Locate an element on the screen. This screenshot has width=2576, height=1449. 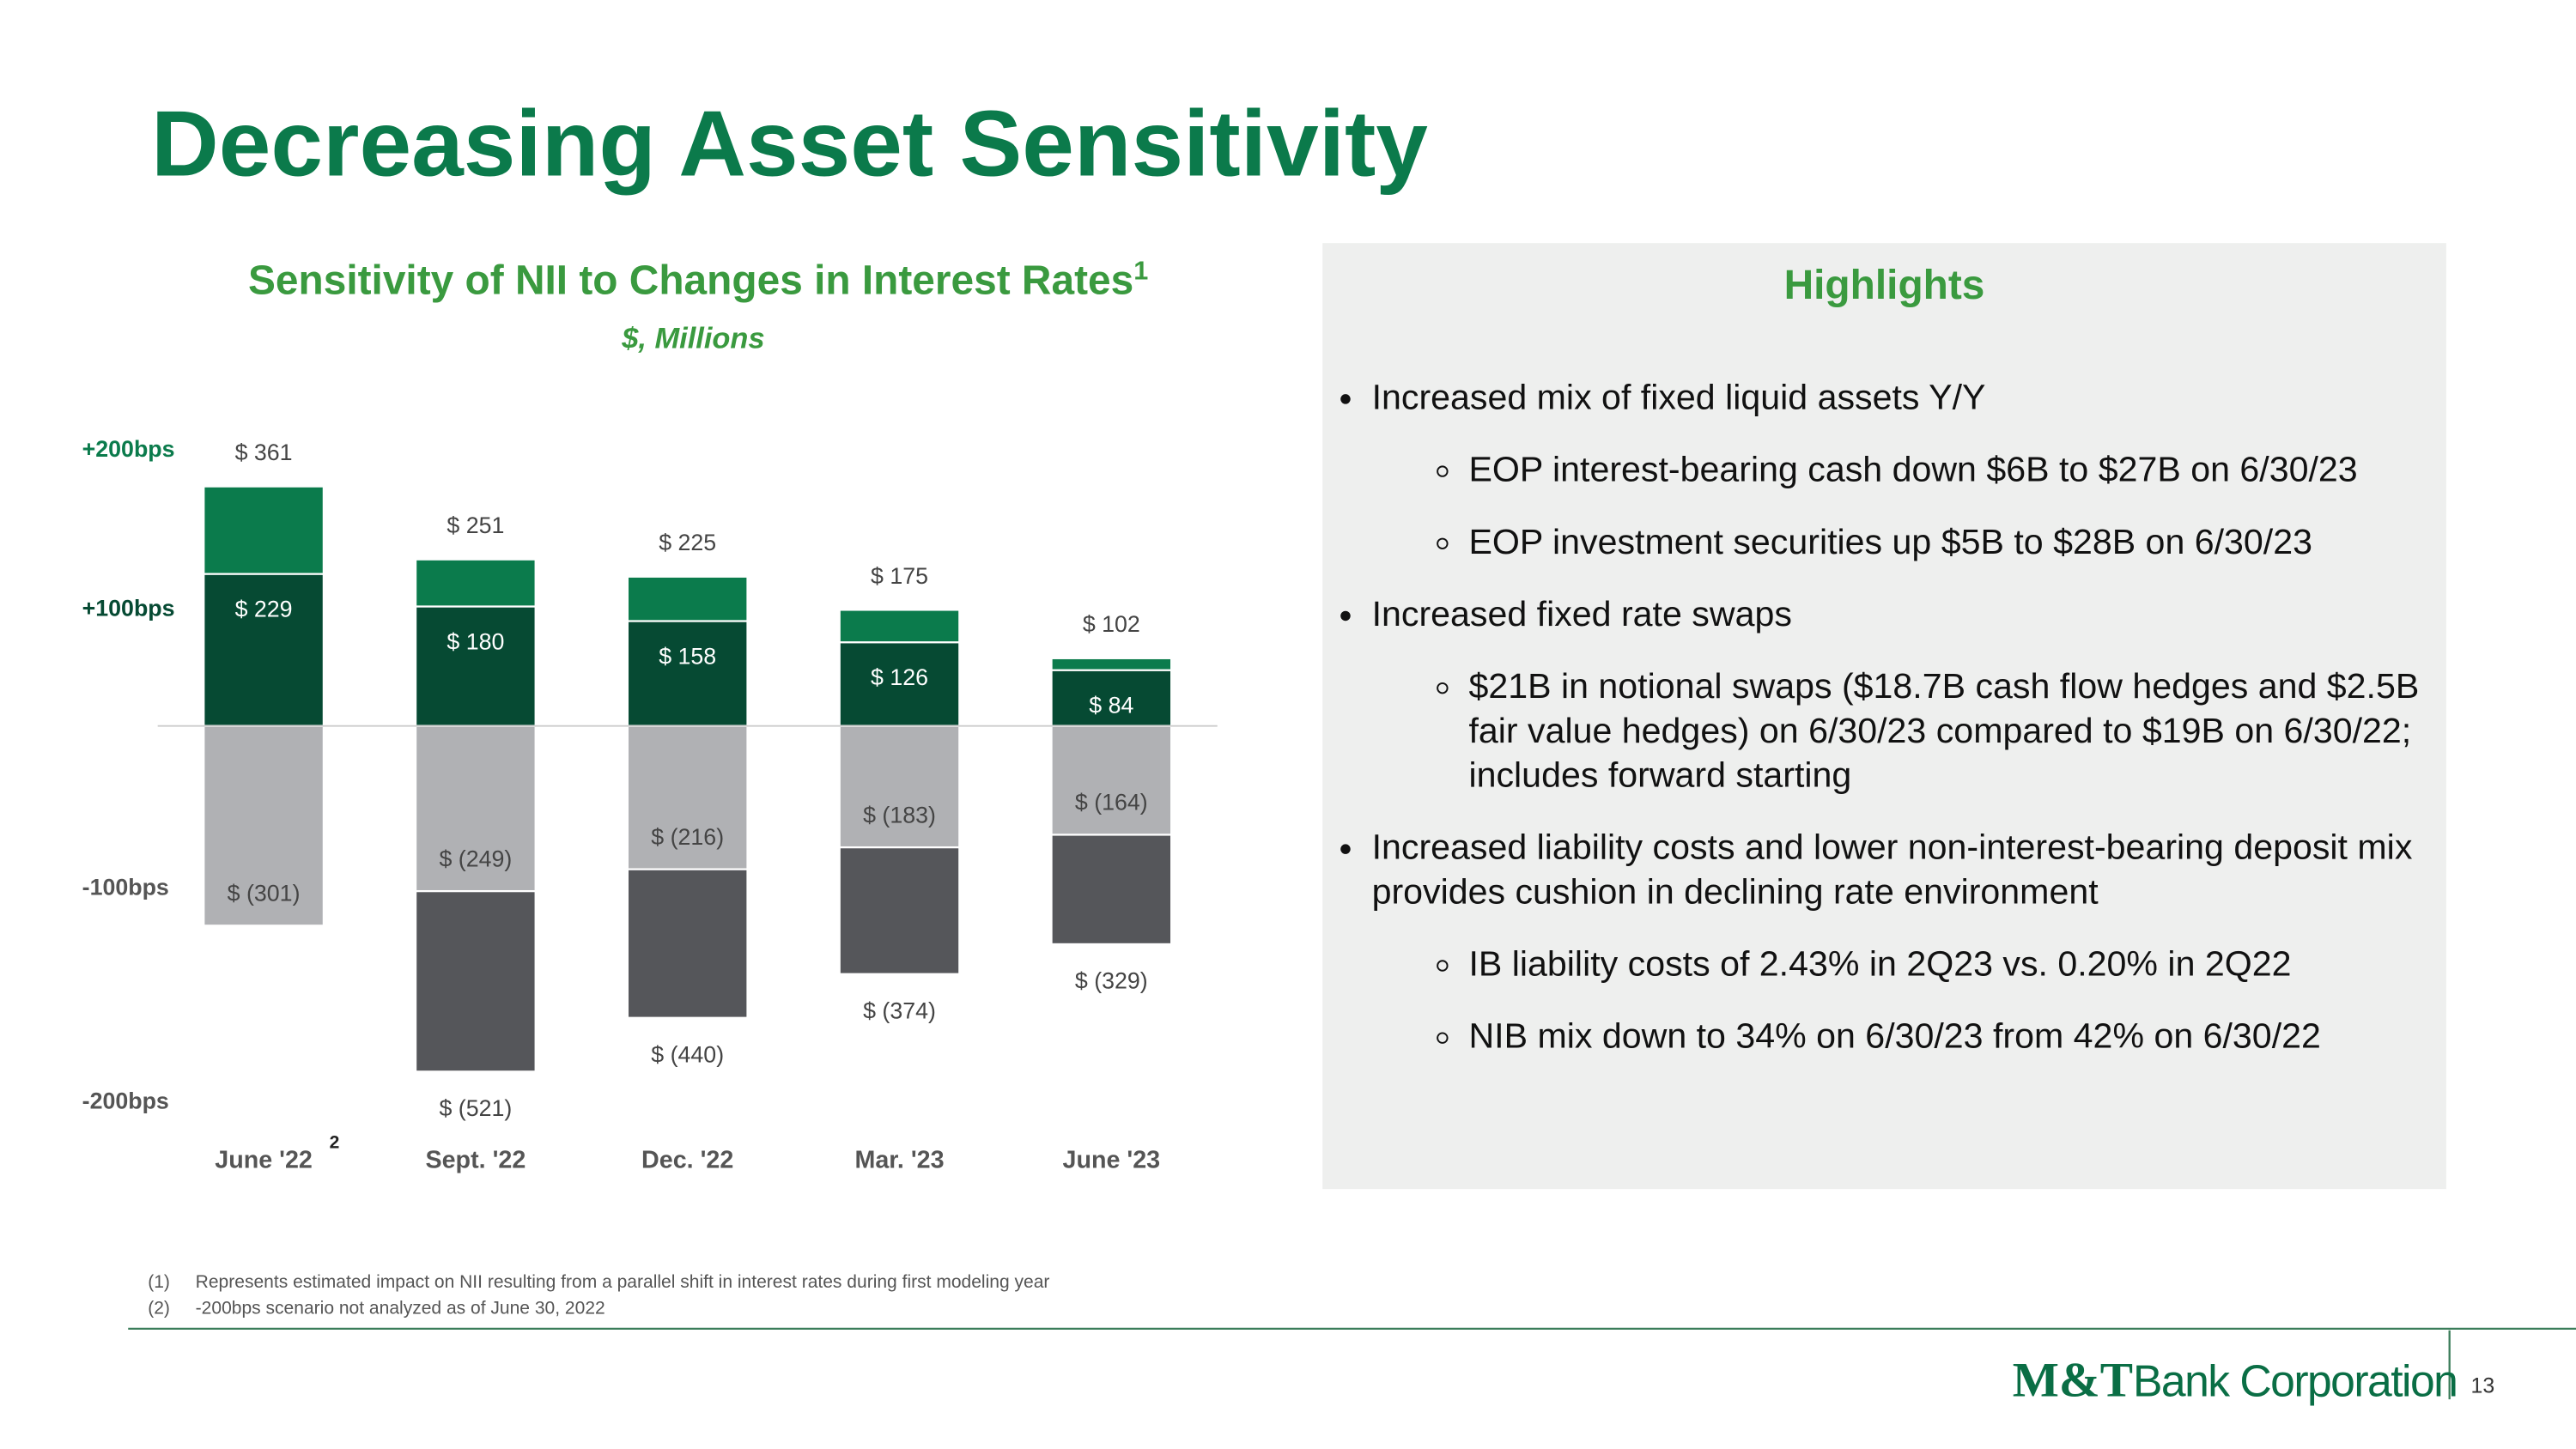
x-tick-label: June '23 is located at coordinates (1111, 1159).